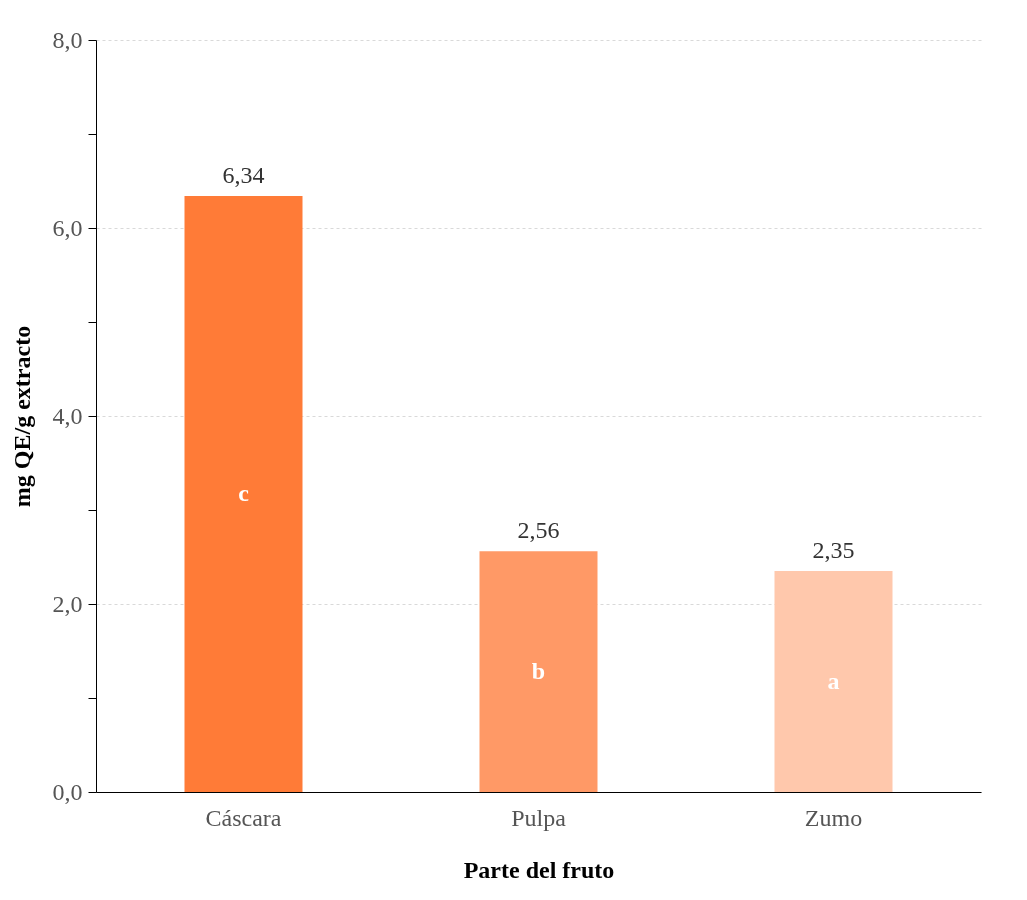 The image size is (1027, 900). Describe the element at coordinates (538, 530) in the screenshot. I see `data-label: 2,56` at that location.